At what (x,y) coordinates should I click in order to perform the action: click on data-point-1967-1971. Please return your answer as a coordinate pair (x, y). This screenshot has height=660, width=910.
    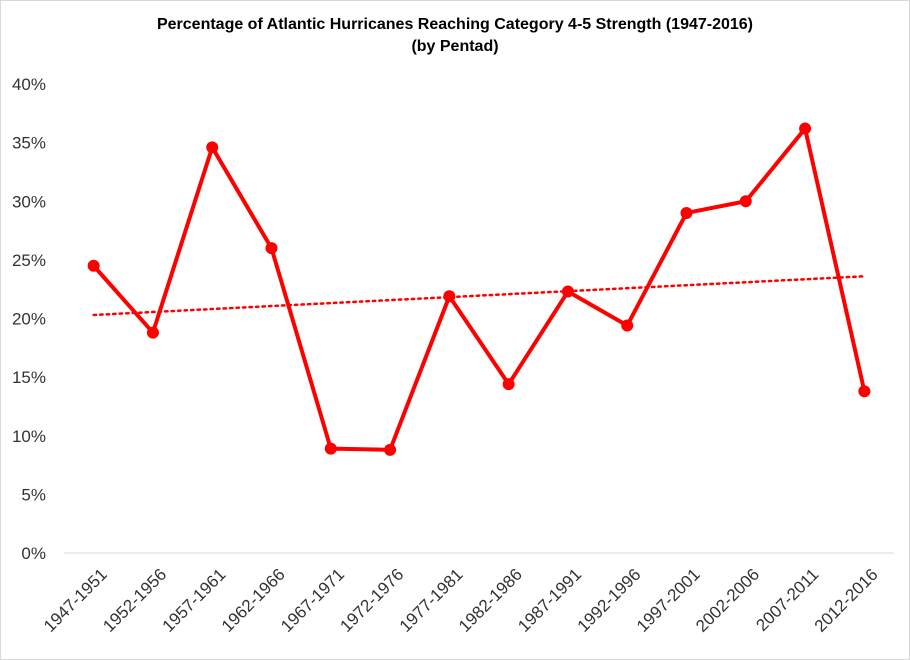
    Looking at the image, I should click on (330, 448).